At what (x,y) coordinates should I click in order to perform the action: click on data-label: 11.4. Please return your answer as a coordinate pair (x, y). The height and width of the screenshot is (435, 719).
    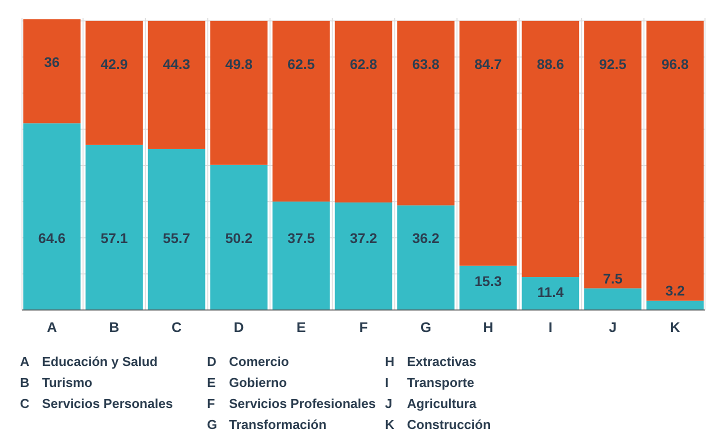
    Looking at the image, I should click on (550, 292).